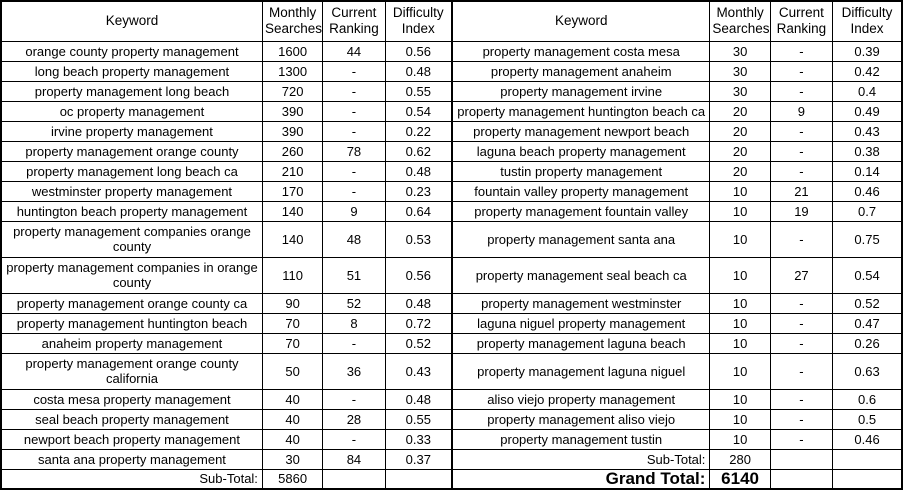 This screenshot has height=490, width=903. What do you see at coordinates (354, 21) in the screenshot?
I see `column-header-current_ranking: Current Ranking` at bounding box center [354, 21].